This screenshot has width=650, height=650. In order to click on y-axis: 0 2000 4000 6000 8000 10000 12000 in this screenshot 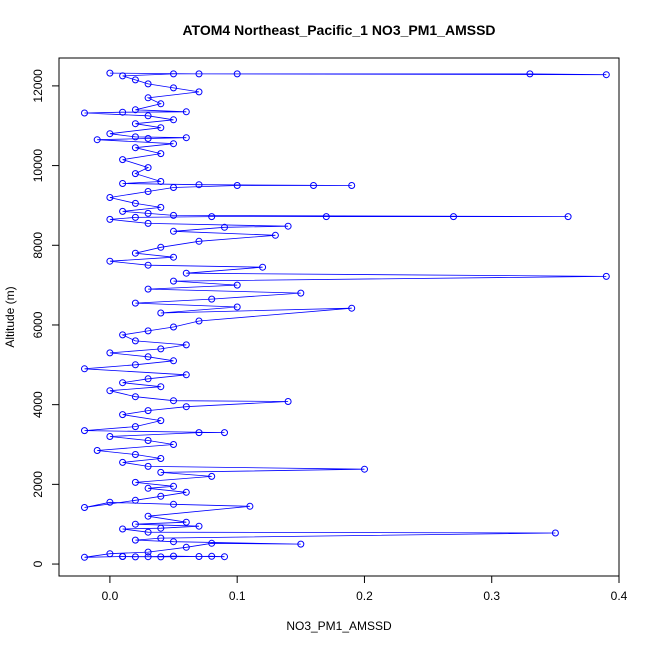, I will do `click(45, 318)`.